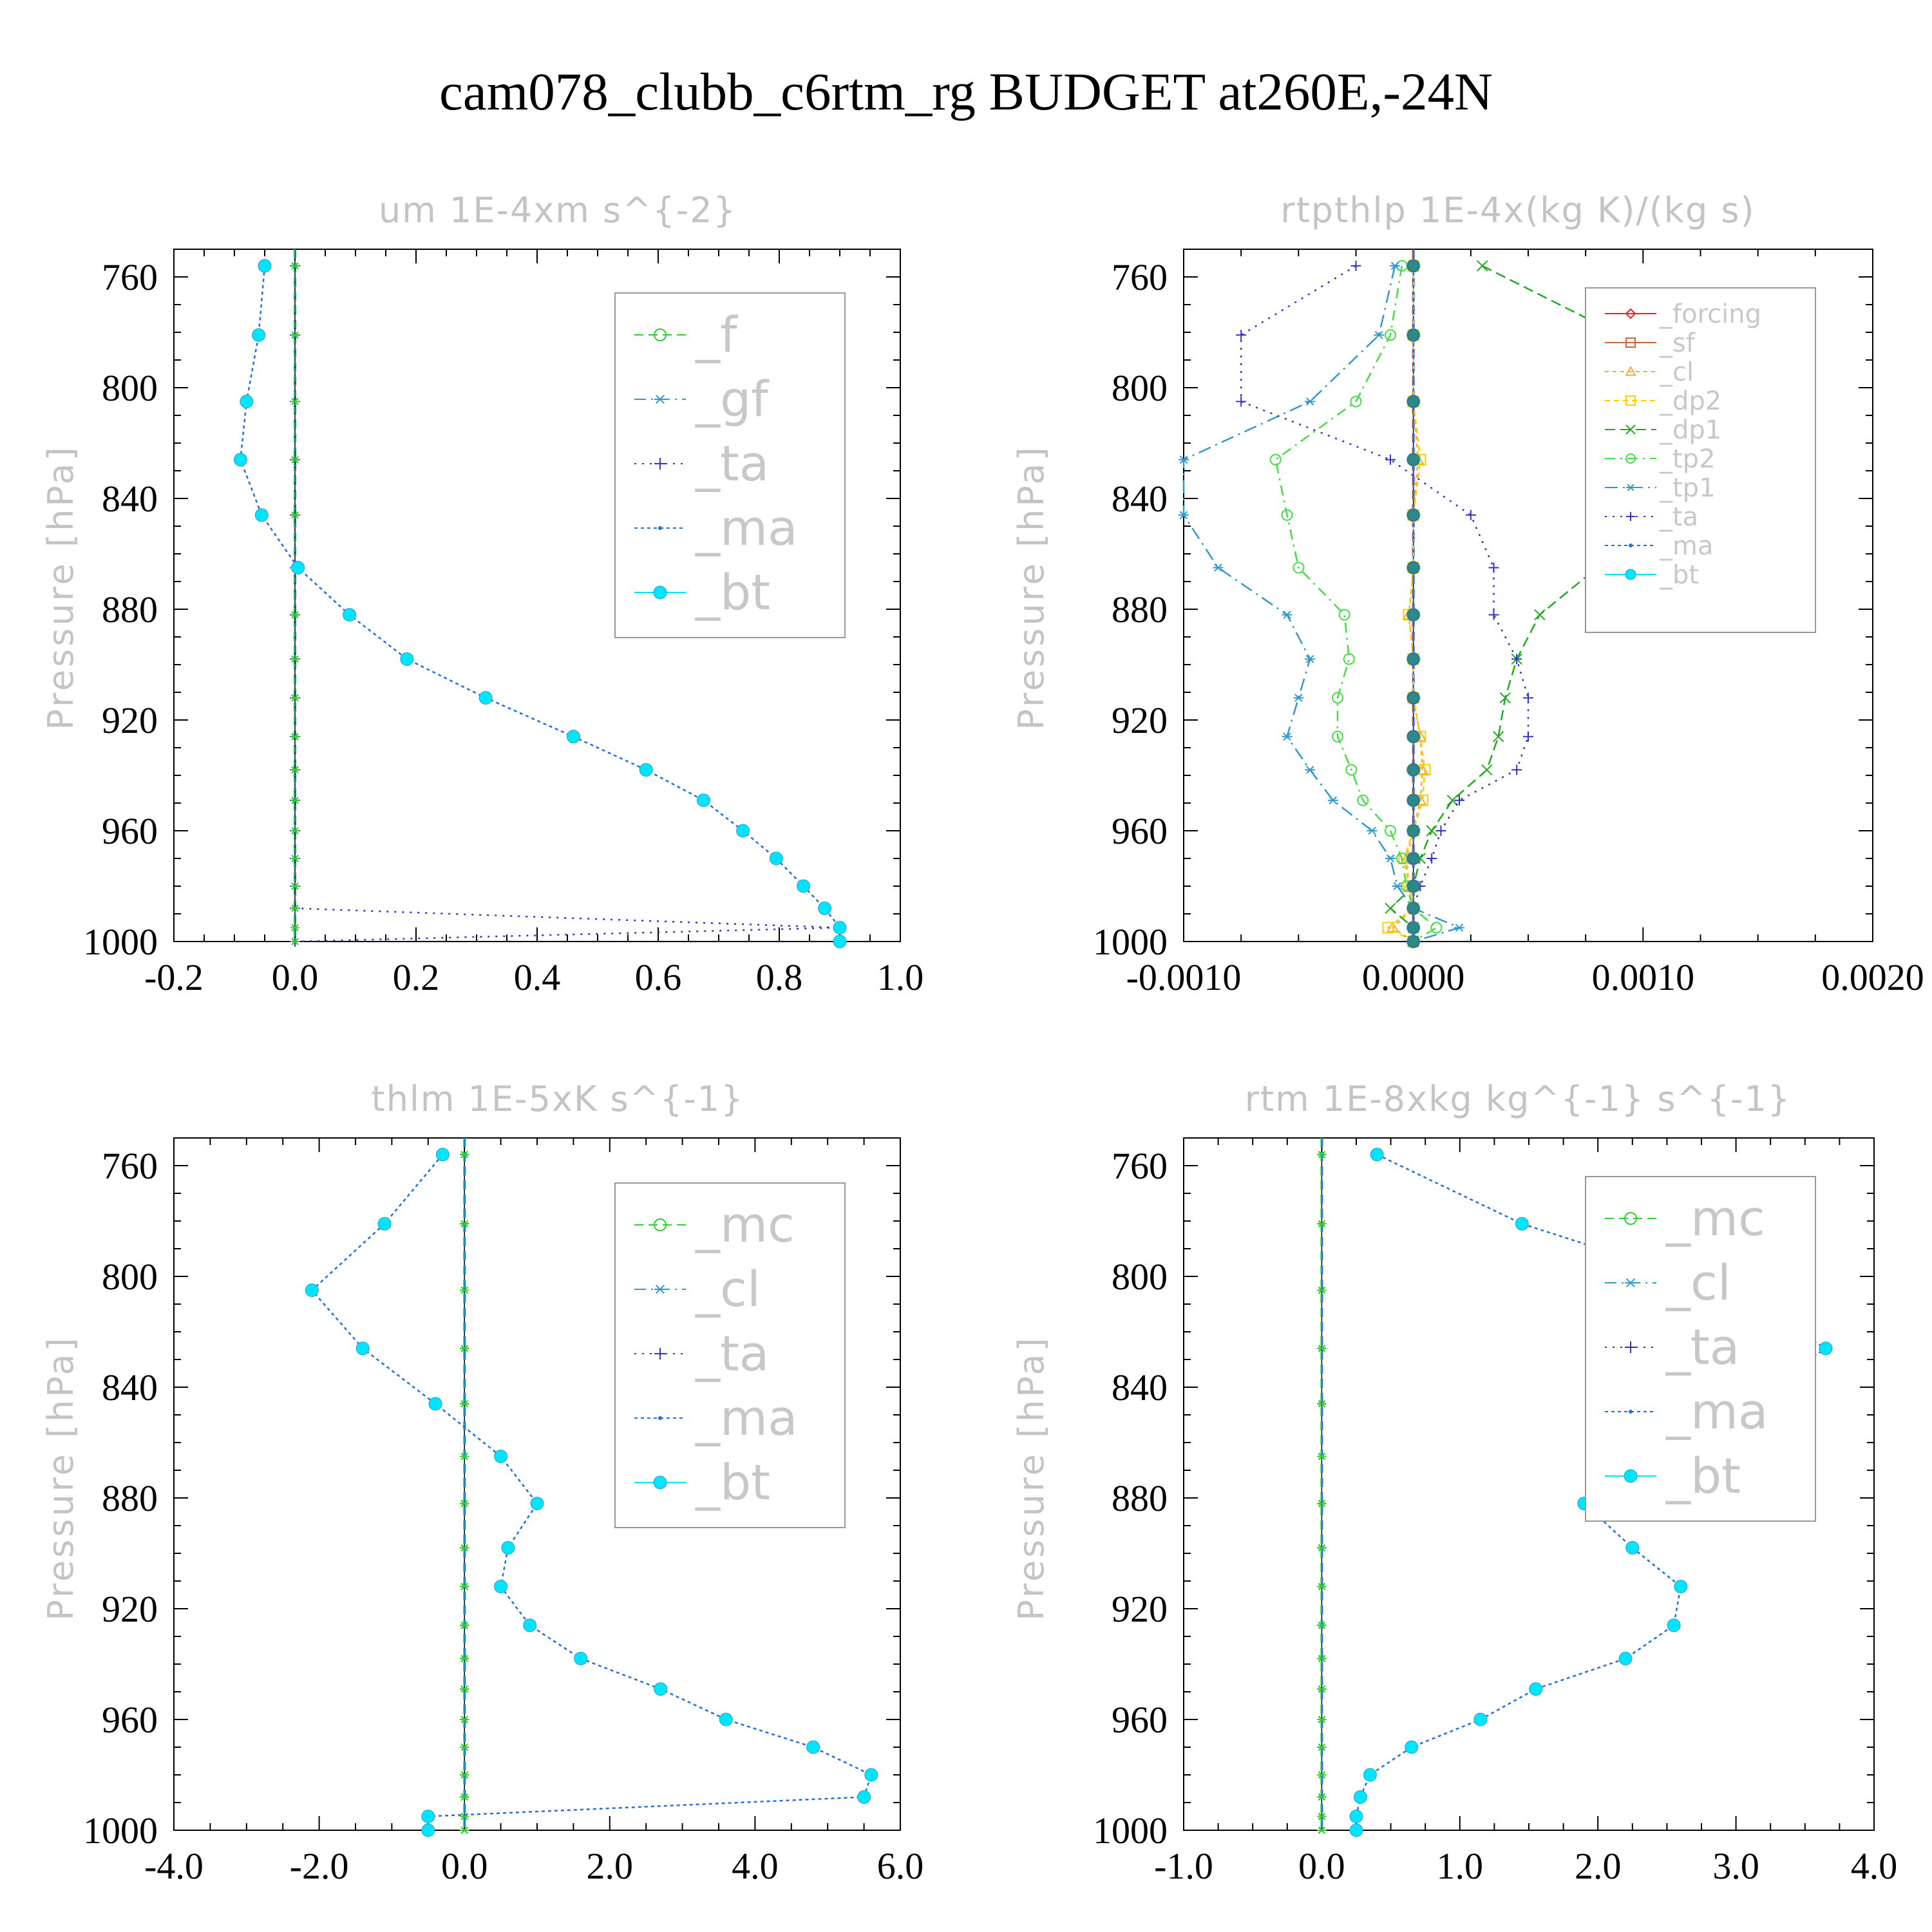 The width and height of the screenshot is (1932, 1932). I want to click on legend-label: _bt, so click(732, 1482).